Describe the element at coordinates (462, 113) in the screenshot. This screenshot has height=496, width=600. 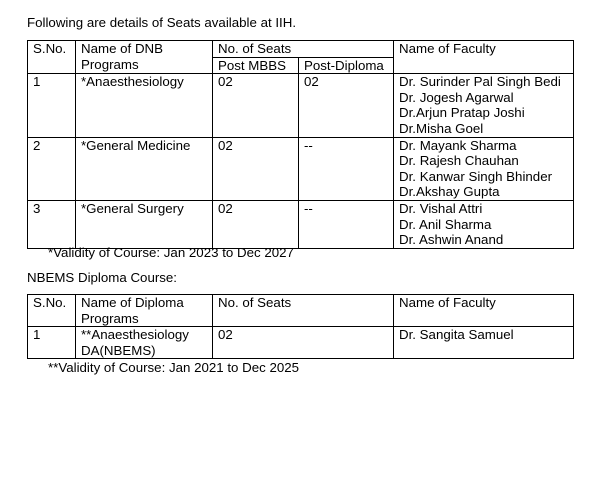
I see `faculty-name: Dr.Arjun Pratap Joshi` at that location.